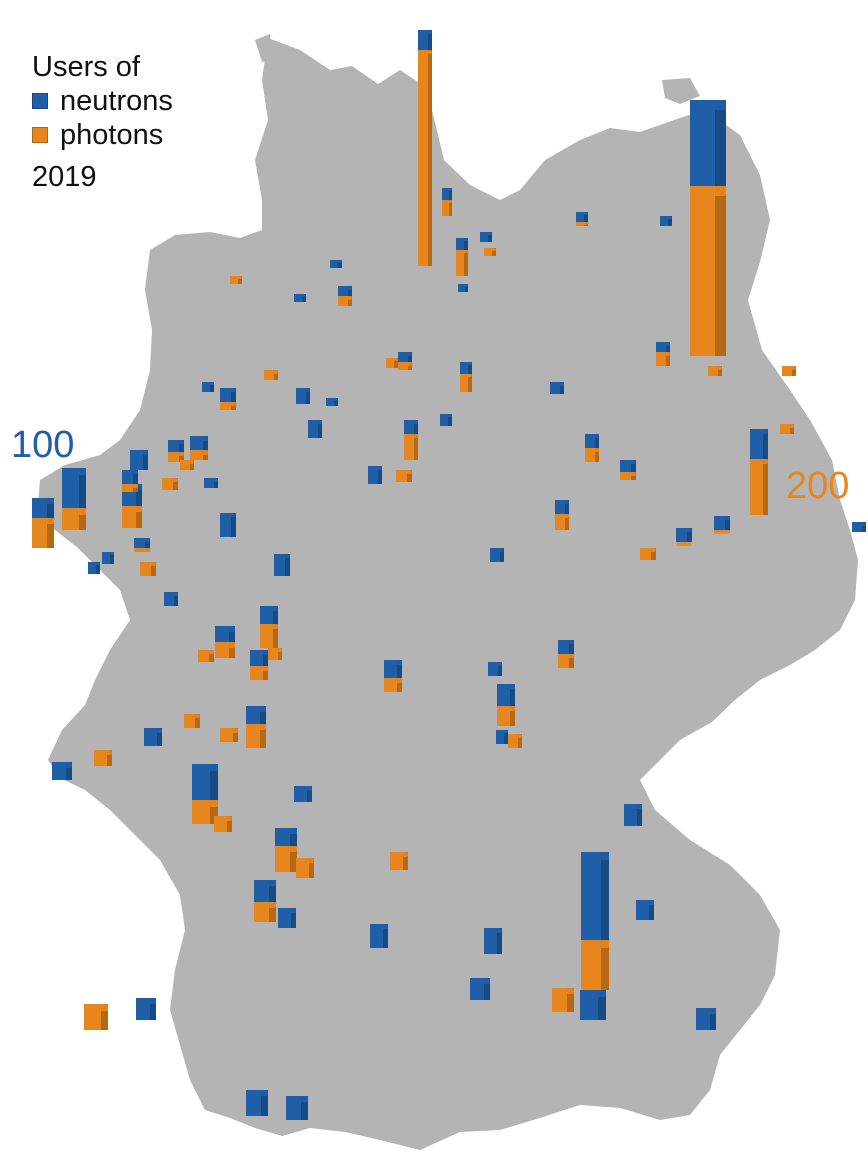 The image size is (868, 1174). I want to click on north-frisian-coast, so click(263, 48).